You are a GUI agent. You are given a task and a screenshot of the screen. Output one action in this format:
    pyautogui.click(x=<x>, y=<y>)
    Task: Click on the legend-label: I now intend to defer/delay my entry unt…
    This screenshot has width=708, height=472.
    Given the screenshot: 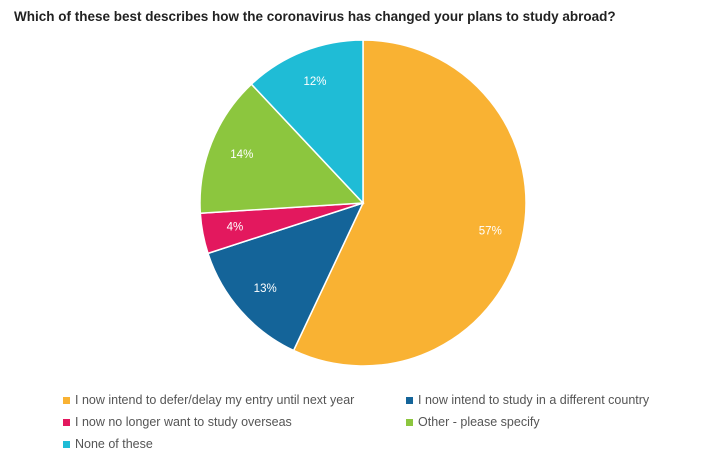 What is the action you would take?
    pyautogui.click(x=215, y=400)
    